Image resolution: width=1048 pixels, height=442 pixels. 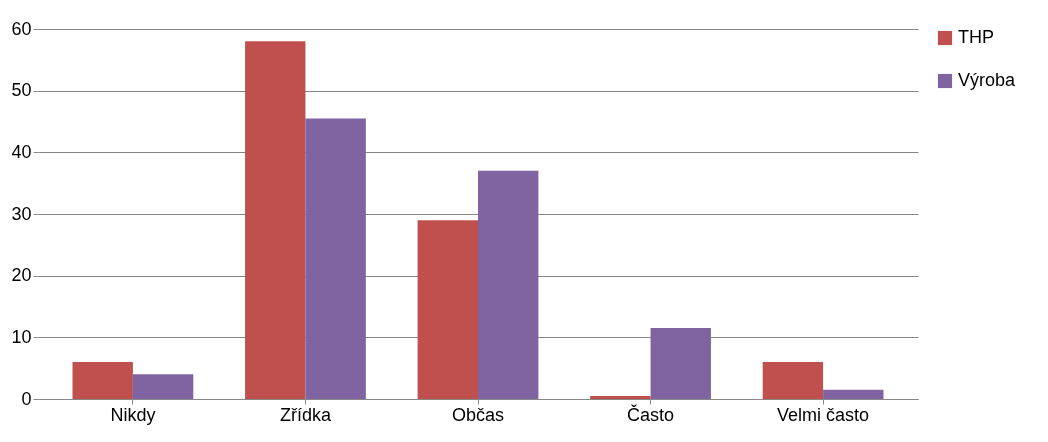 I want to click on x-tick-label: Nikdy, so click(x=133, y=414).